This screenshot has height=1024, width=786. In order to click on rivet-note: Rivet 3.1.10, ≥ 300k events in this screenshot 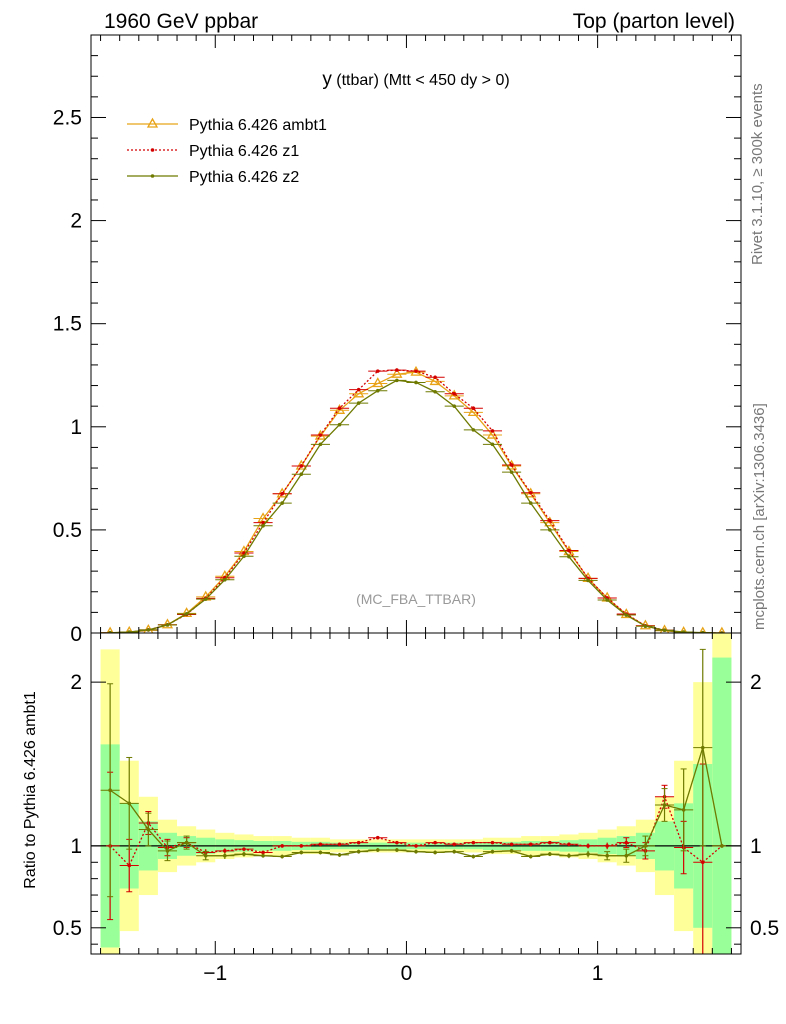, I will do `click(757, 174)`.